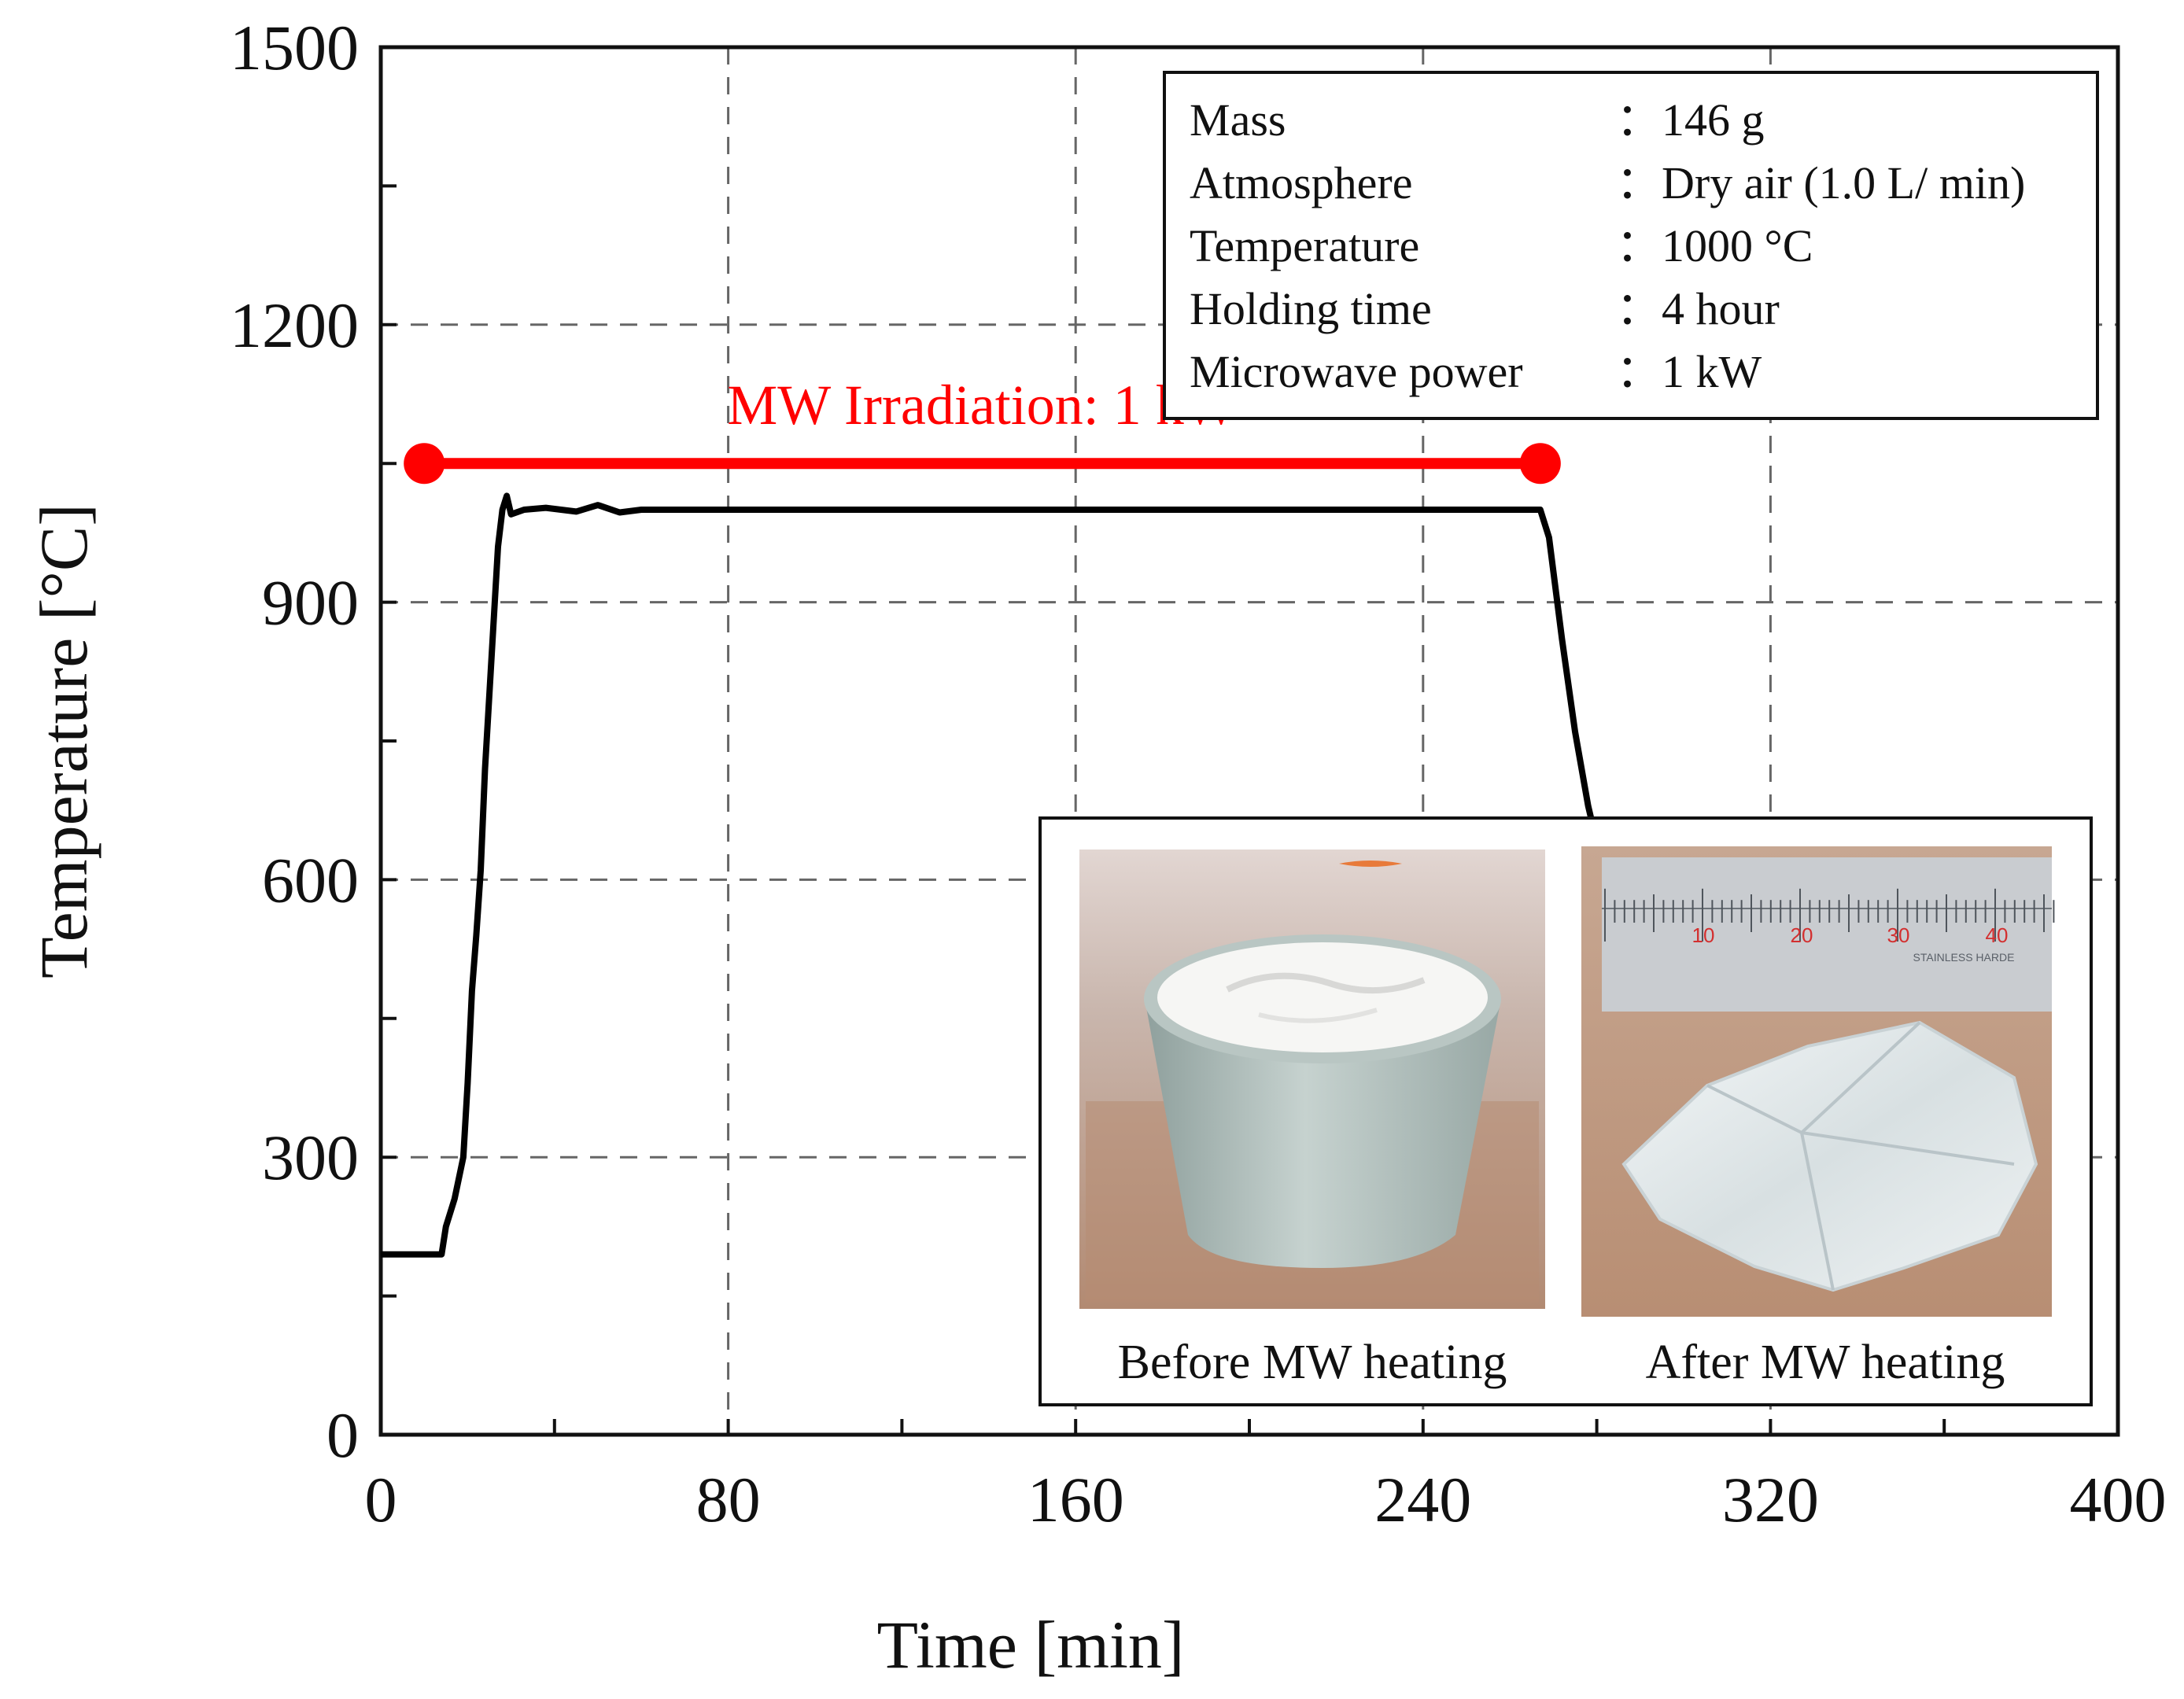 Image resolution: width=2184 pixels, height=1699 pixels. I want to click on irradiation-label: MW Irradiation: 1 kW, so click(982, 406).